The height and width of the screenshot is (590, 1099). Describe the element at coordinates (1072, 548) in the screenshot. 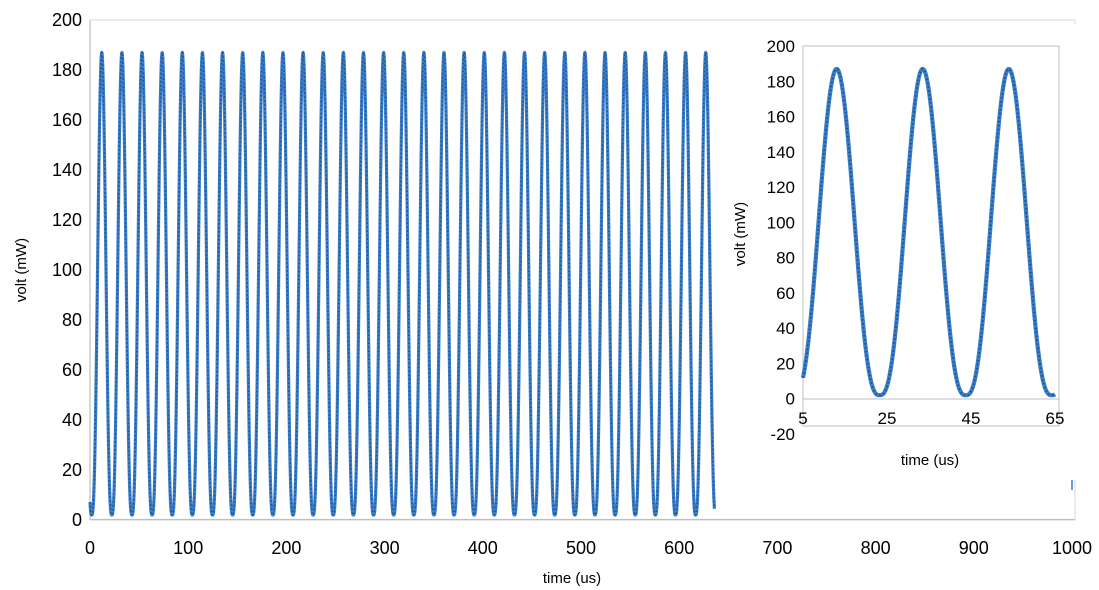

I see `x-tick-label: 1000` at that location.